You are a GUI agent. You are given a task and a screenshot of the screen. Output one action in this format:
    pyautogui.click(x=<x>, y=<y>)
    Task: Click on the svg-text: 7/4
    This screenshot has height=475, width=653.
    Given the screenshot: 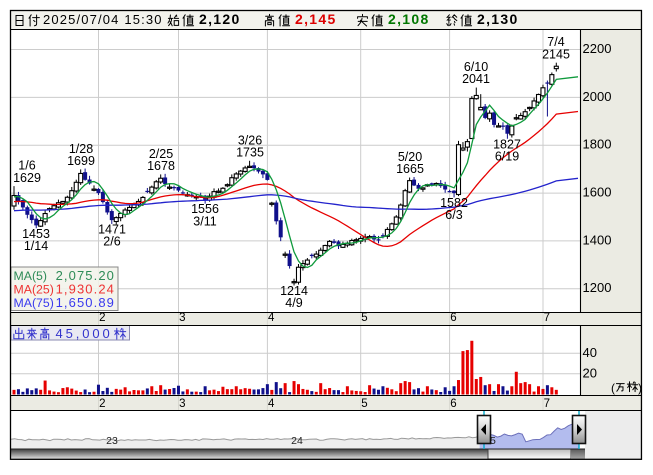 What is the action you would take?
    pyautogui.click(x=555, y=42)
    